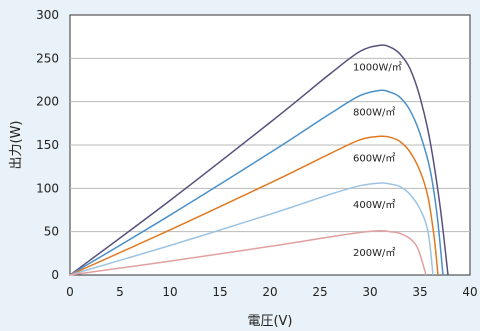 Image resolution: width=480 pixels, height=331 pixels. I want to click on x-tick-label: 10, so click(169, 292).